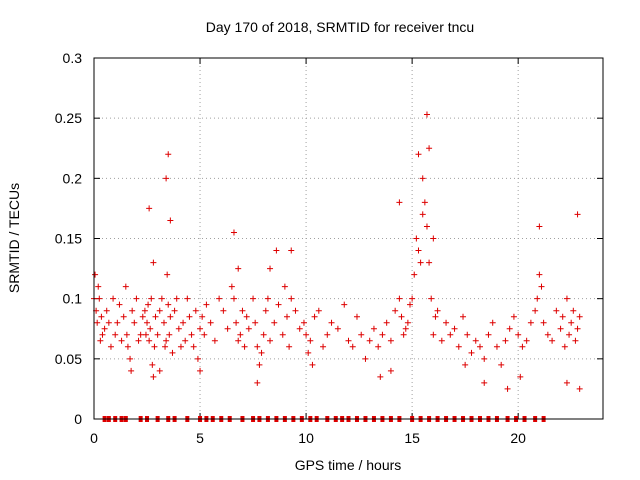 This screenshot has width=640, height=480. What do you see at coordinates (306, 438) in the screenshot?
I see `x-tick-label: 10` at bounding box center [306, 438].